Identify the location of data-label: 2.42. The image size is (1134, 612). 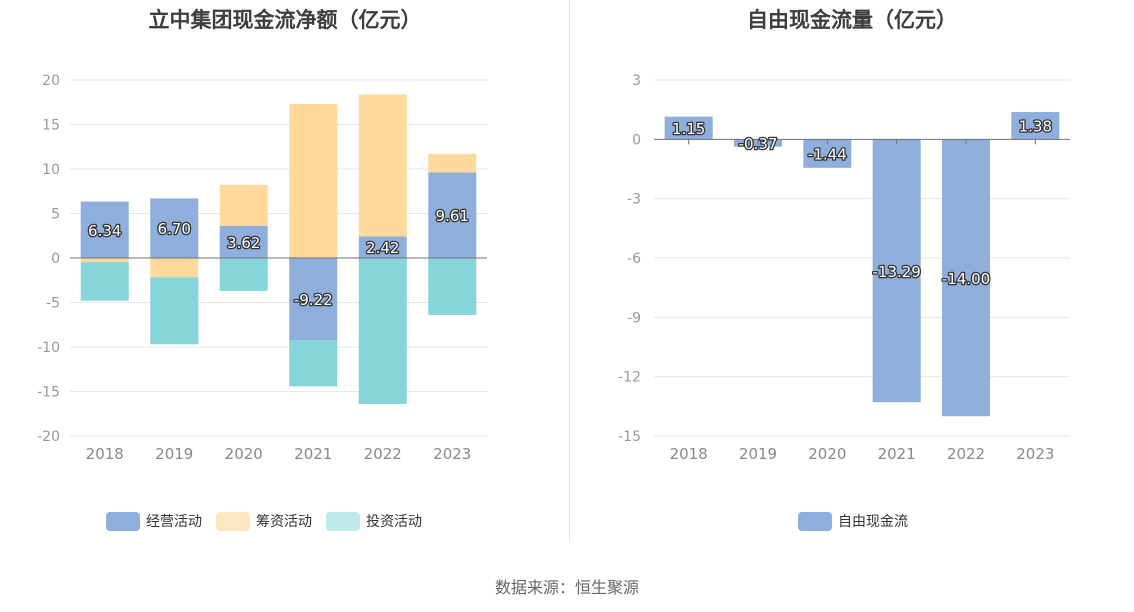
(382, 248).